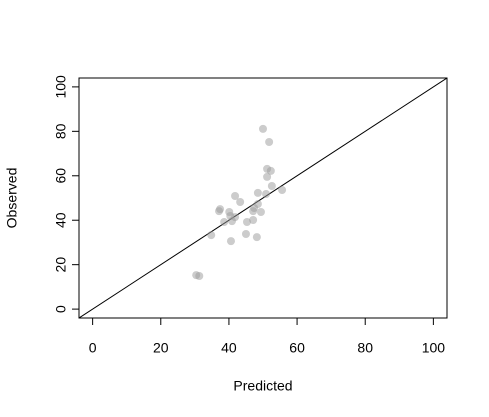  What do you see at coordinates (365, 348) in the screenshot?
I see `x-tick-label: 80` at bounding box center [365, 348].